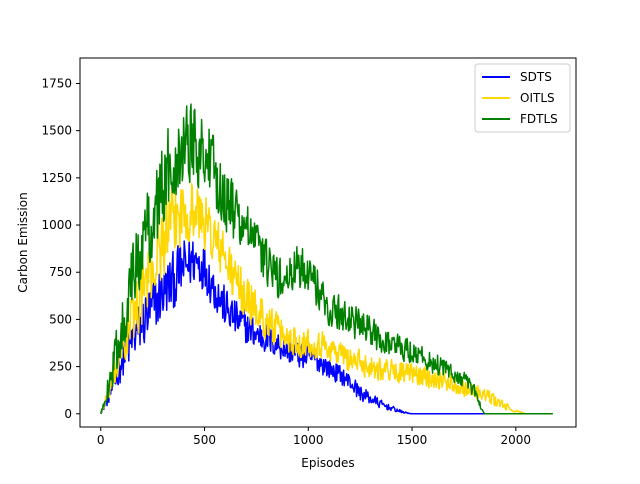 The height and width of the screenshot is (484, 640). Describe the element at coordinates (101, 440) in the screenshot. I see `x-tick-label: 0` at that location.